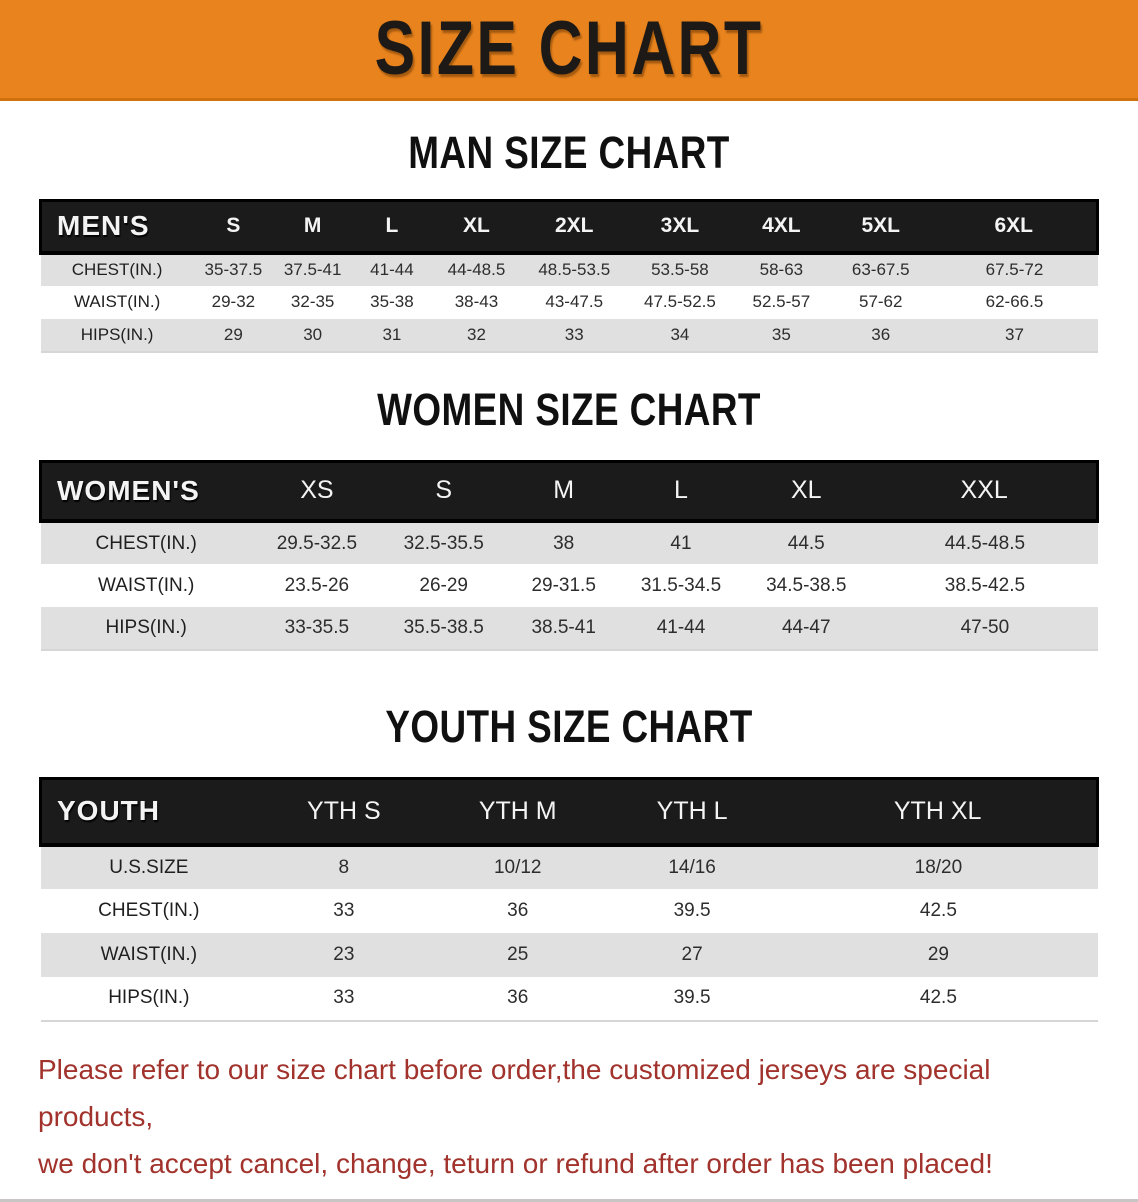 This screenshot has height=1202, width=1138. What do you see at coordinates (681, 491) in the screenshot?
I see `size-column-header: L` at bounding box center [681, 491].